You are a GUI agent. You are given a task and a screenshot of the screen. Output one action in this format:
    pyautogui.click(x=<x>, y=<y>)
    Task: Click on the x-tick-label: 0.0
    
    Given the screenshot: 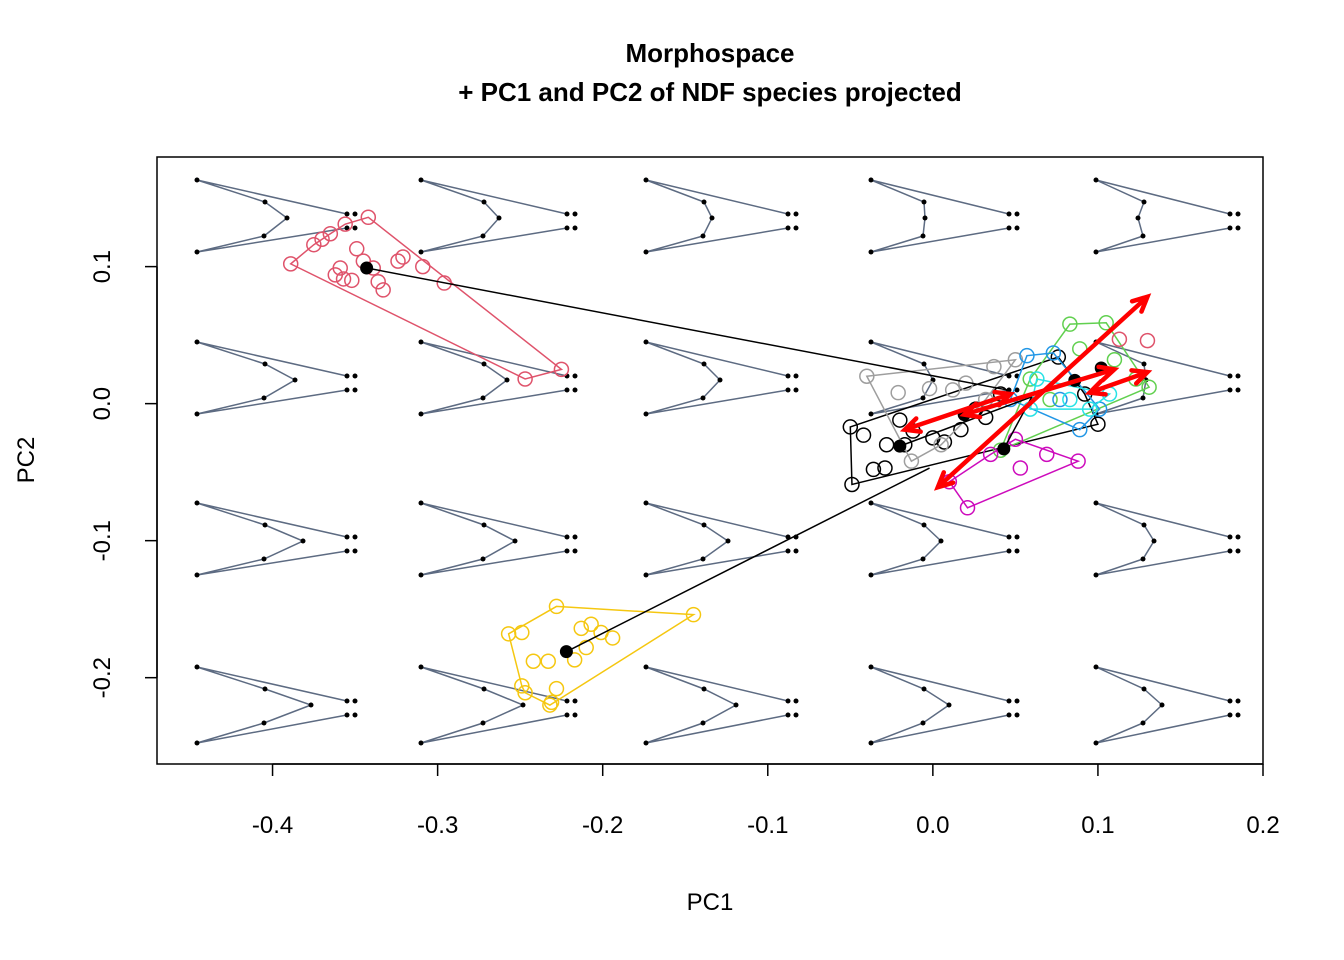 What is the action you would take?
    pyautogui.click(x=932, y=825)
    